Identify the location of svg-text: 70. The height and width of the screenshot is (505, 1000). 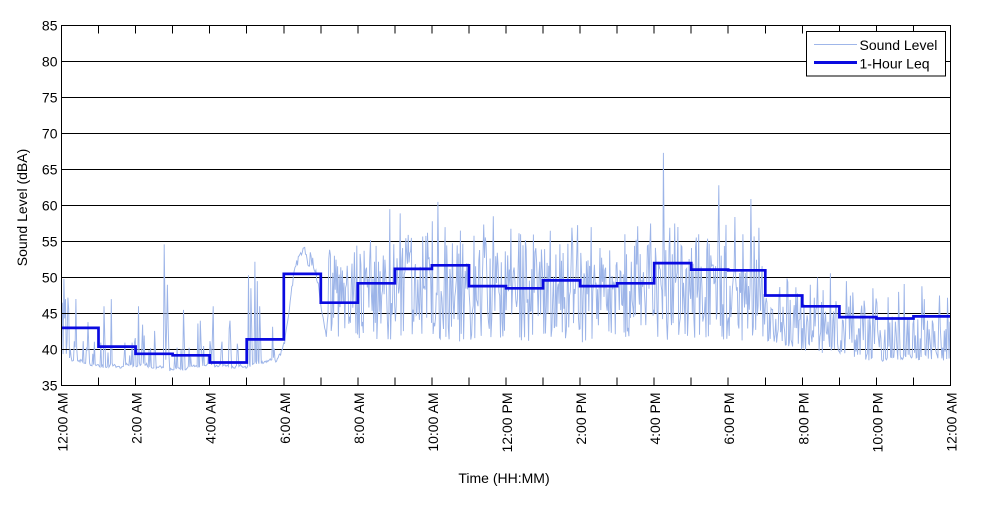
(50, 134).